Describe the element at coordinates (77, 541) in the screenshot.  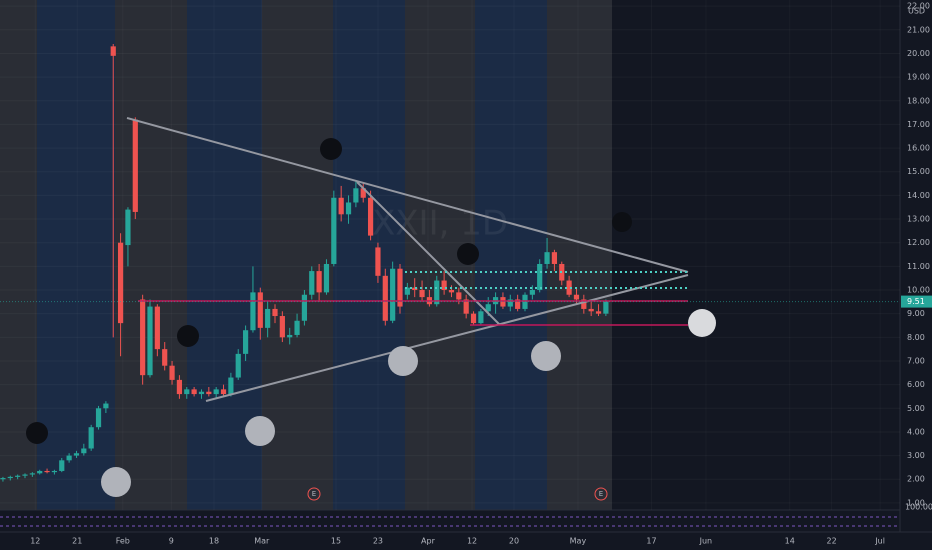
I see `x-tick-label: 21` at that location.